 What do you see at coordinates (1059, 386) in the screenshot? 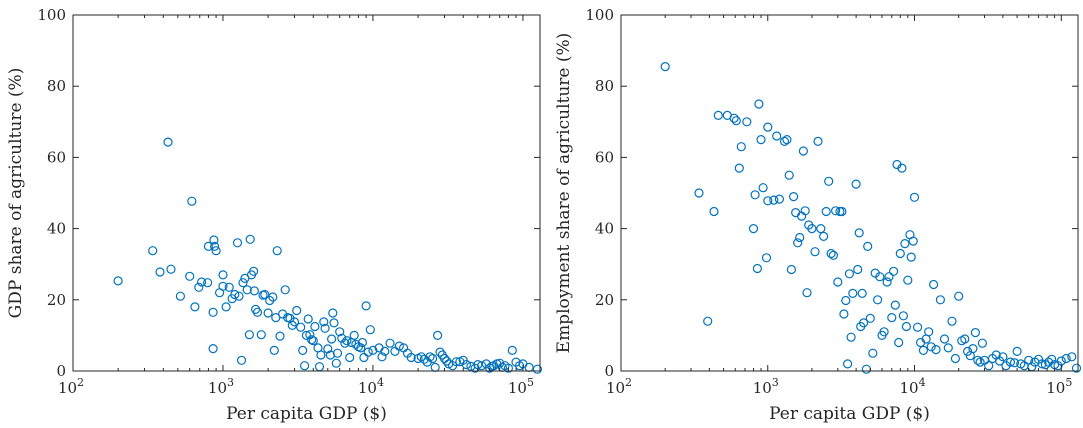
I see `x-tick-label: 105` at bounding box center [1059, 386].